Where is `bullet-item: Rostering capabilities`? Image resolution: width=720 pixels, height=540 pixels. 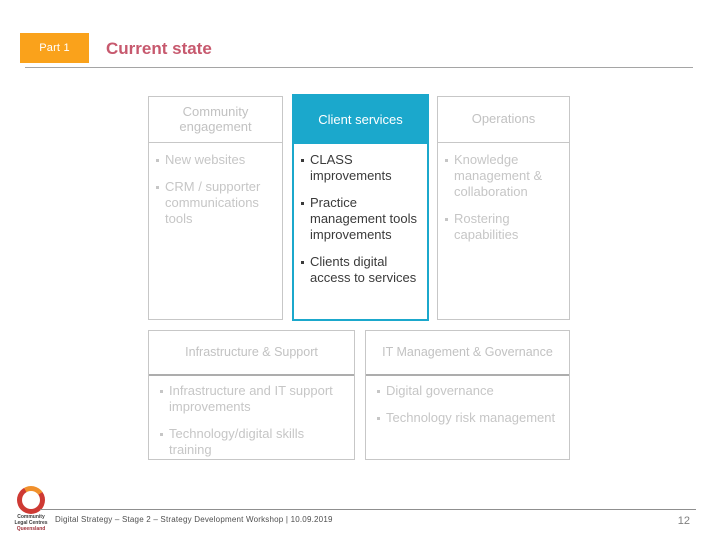
bullet-item: Rostering capabilities is located at coordinates (502, 227).